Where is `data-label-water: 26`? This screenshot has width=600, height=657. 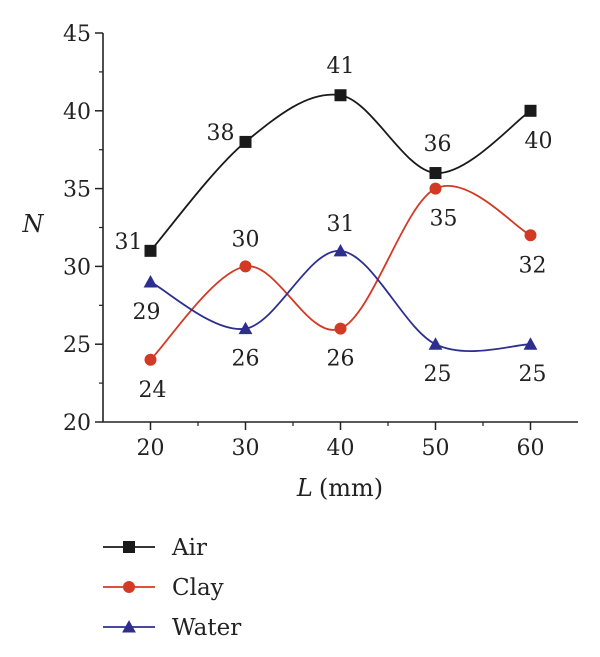 data-label-water: 26 is located at coordinates (246, 359).